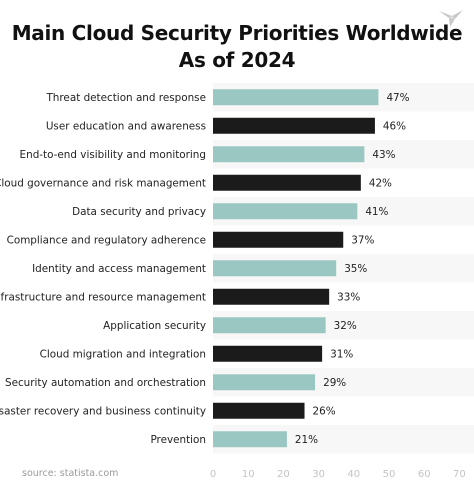 The image size is (474, 501). What do you see at coordinates (306, 440) in the screenshot?
I see `value-label: 21%` at bounding box center [306, 440].